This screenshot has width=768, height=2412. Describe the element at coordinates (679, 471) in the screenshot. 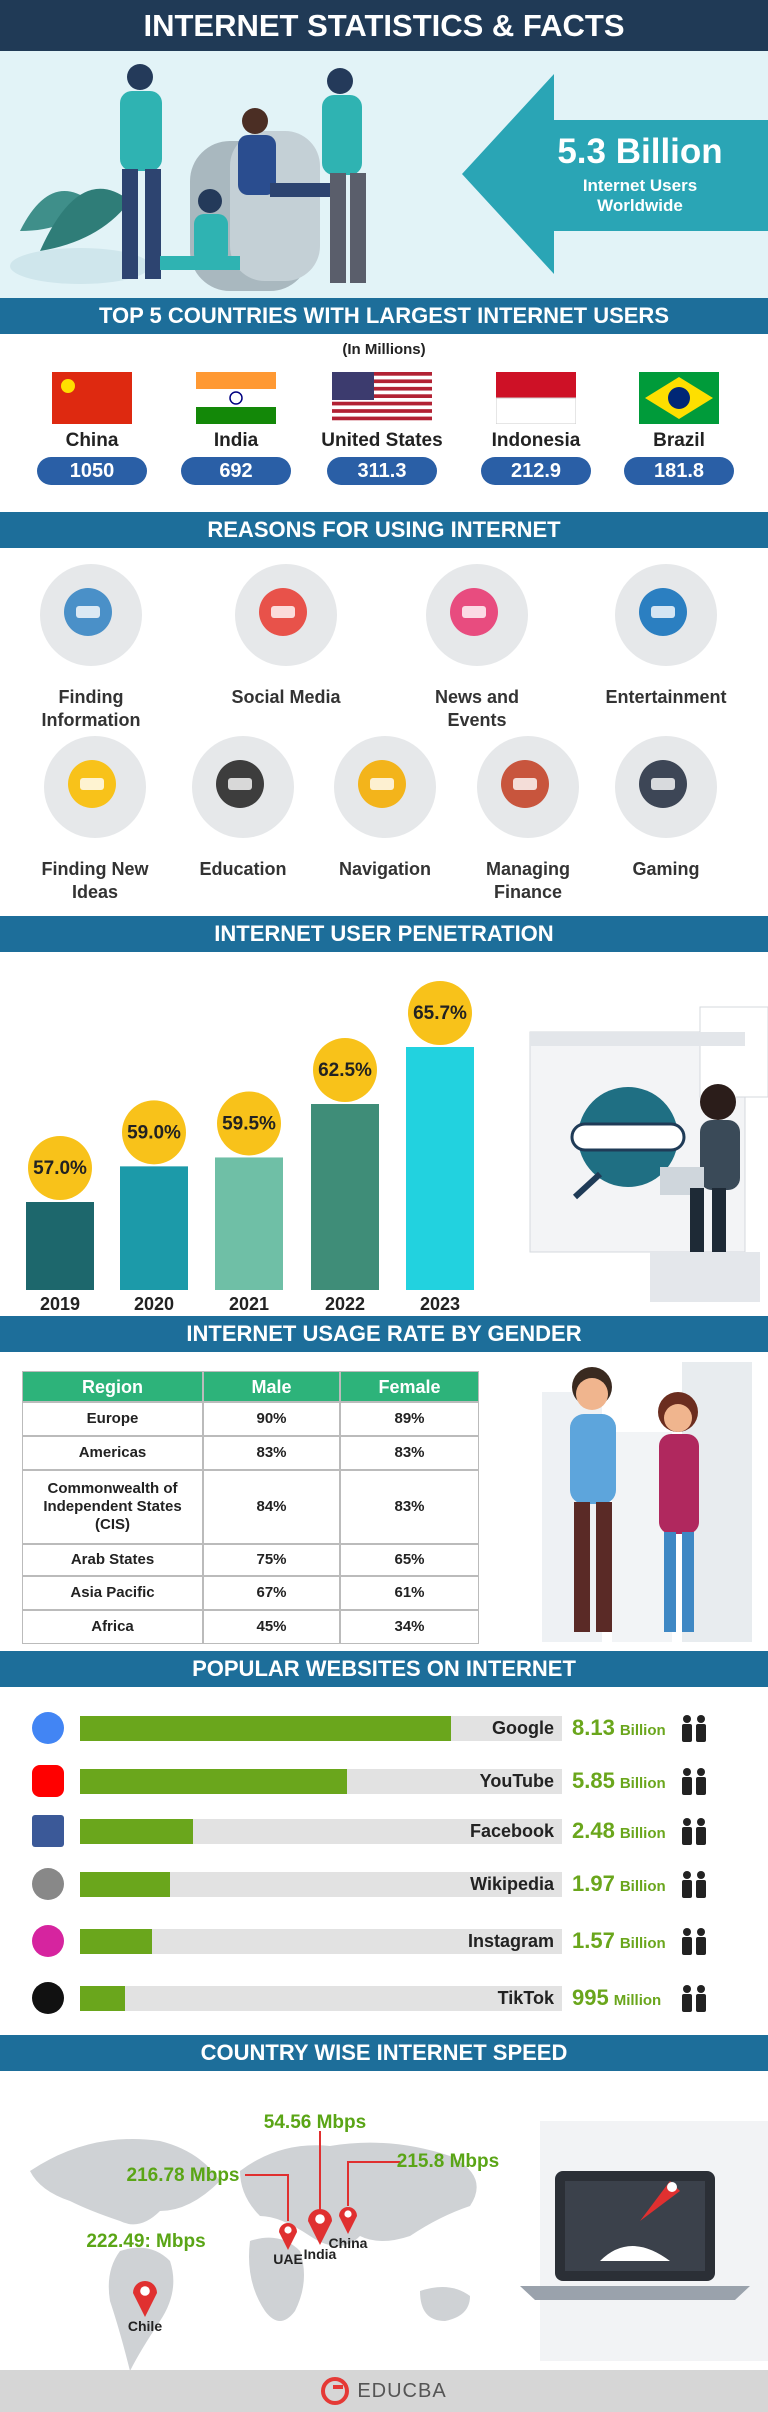

I see `country-value: 181.8` at that location.